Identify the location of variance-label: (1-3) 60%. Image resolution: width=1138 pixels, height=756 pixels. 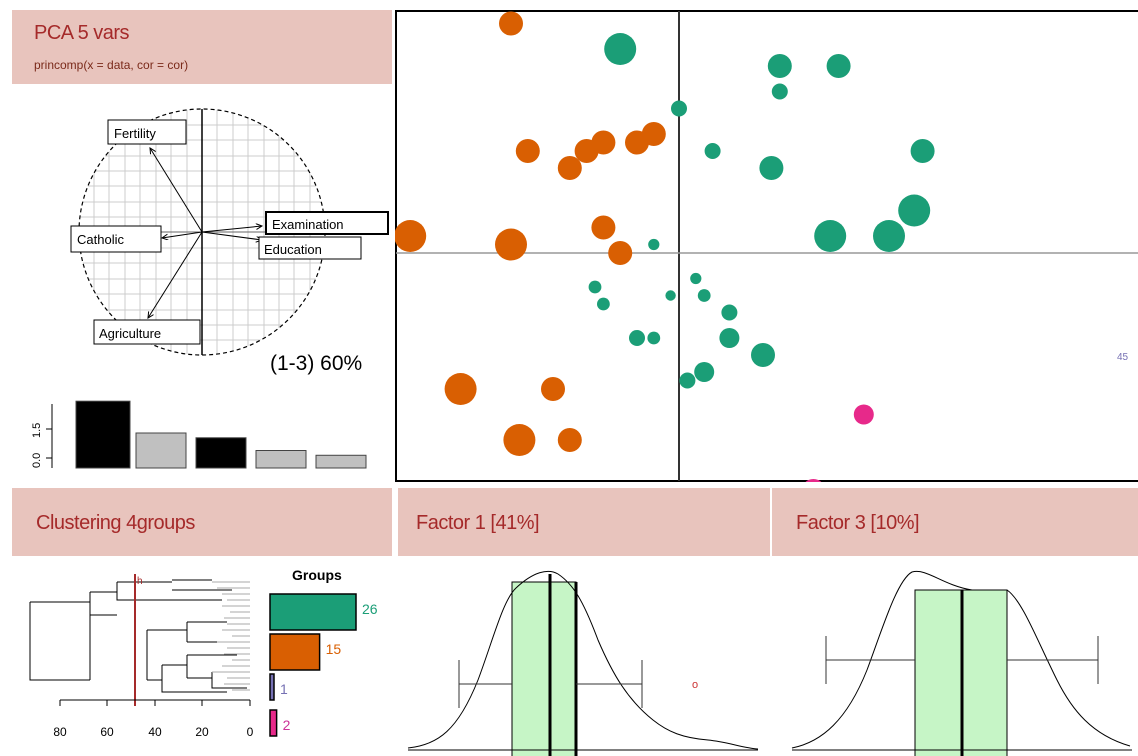
(316, 363).